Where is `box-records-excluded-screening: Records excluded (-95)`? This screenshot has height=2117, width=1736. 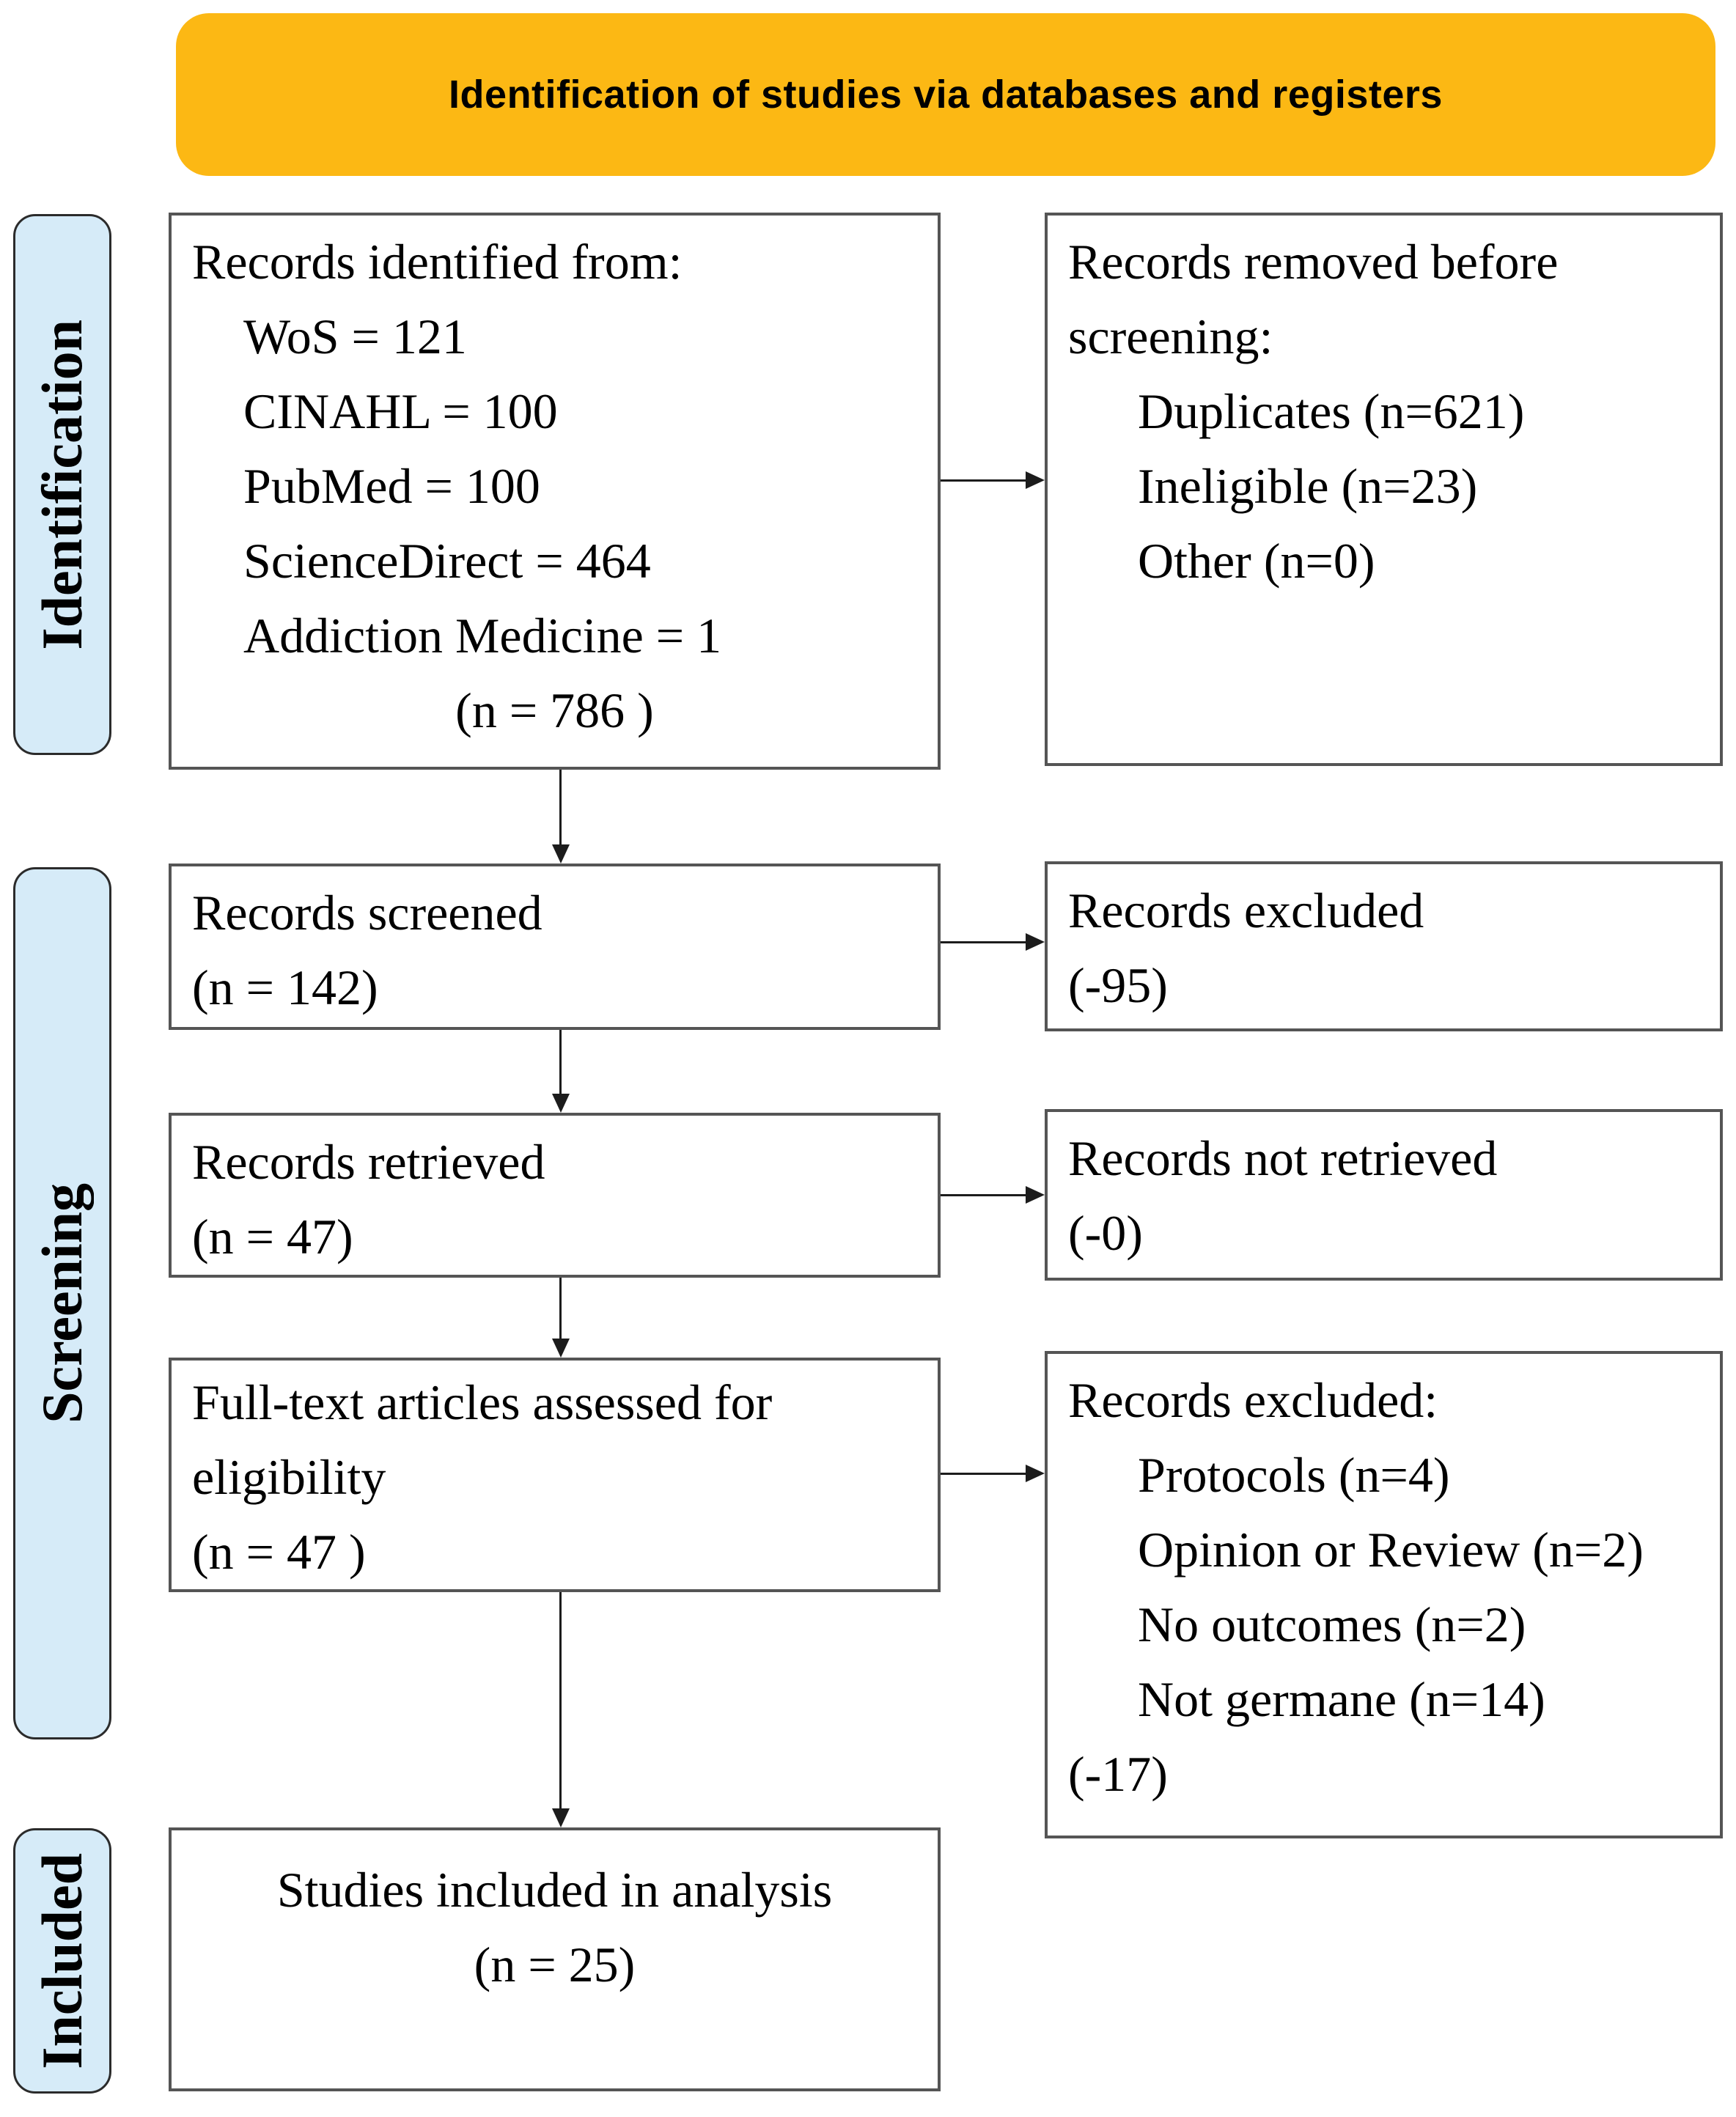
box-records-excluded-screening: Records excluded (-95) is located at coordinates (1384, 946).